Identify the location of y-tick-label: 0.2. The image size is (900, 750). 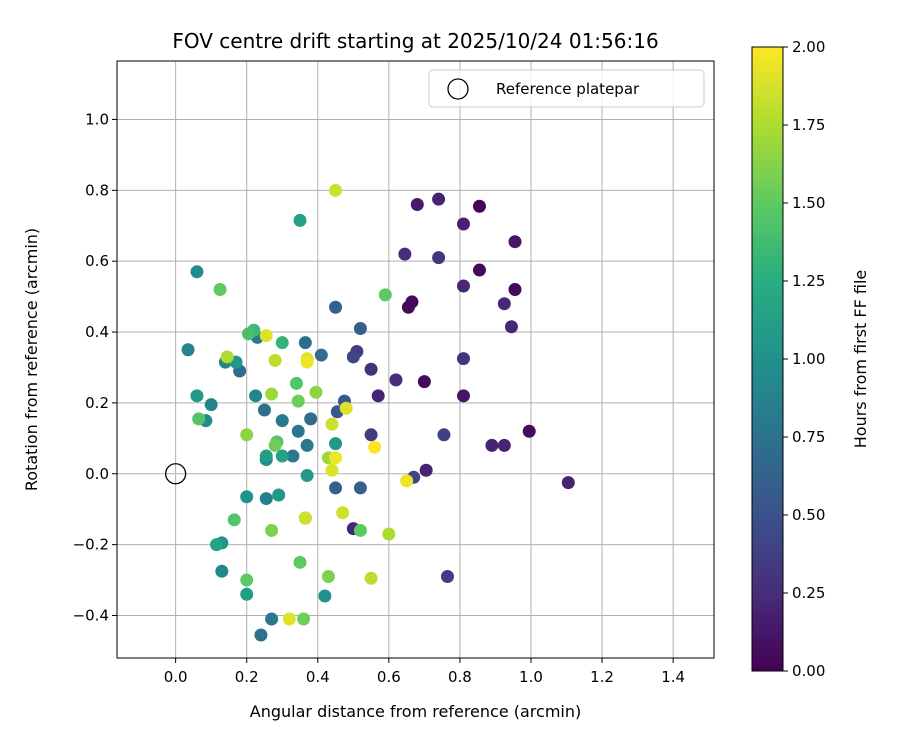
(97, 403).